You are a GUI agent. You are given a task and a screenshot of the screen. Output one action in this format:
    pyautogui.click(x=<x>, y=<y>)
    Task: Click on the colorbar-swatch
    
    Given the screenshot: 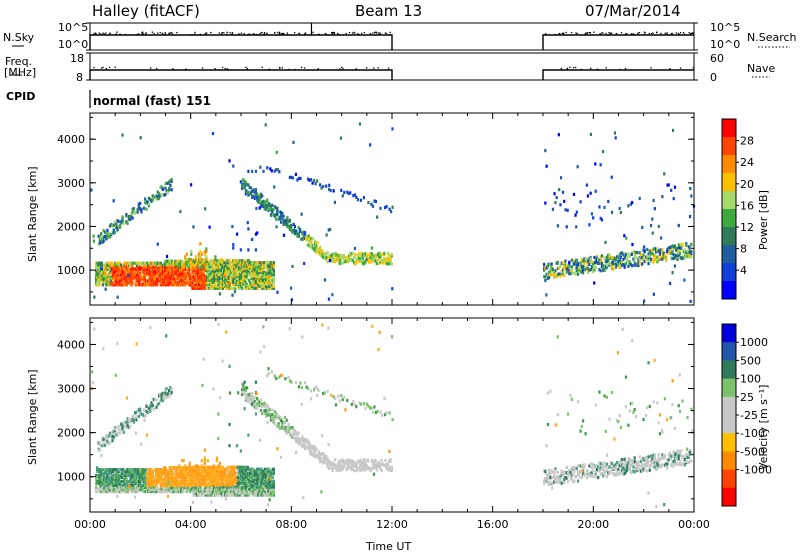 What is the action you would take?
    pyautogui.click(x=729, y=146)
    